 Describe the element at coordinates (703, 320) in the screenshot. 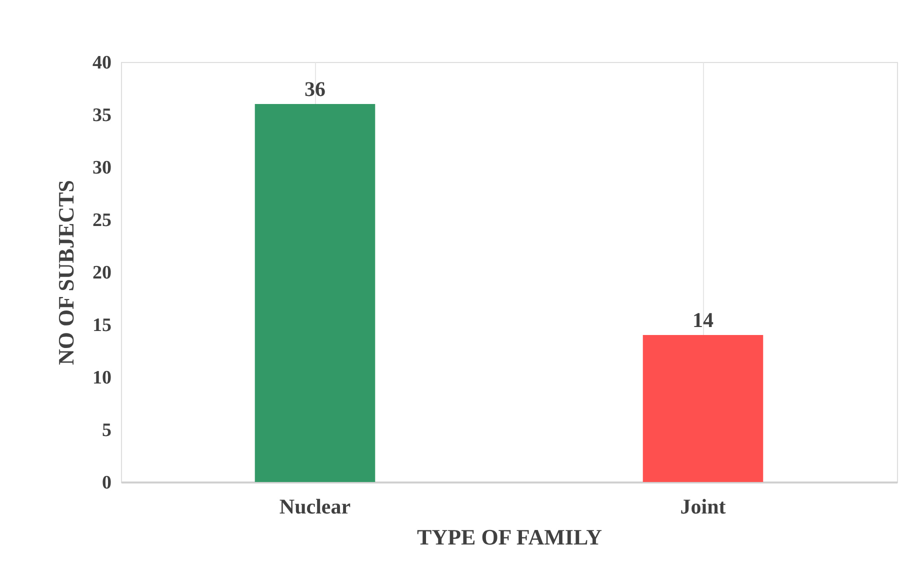

I see `data-label: 14` at that location.